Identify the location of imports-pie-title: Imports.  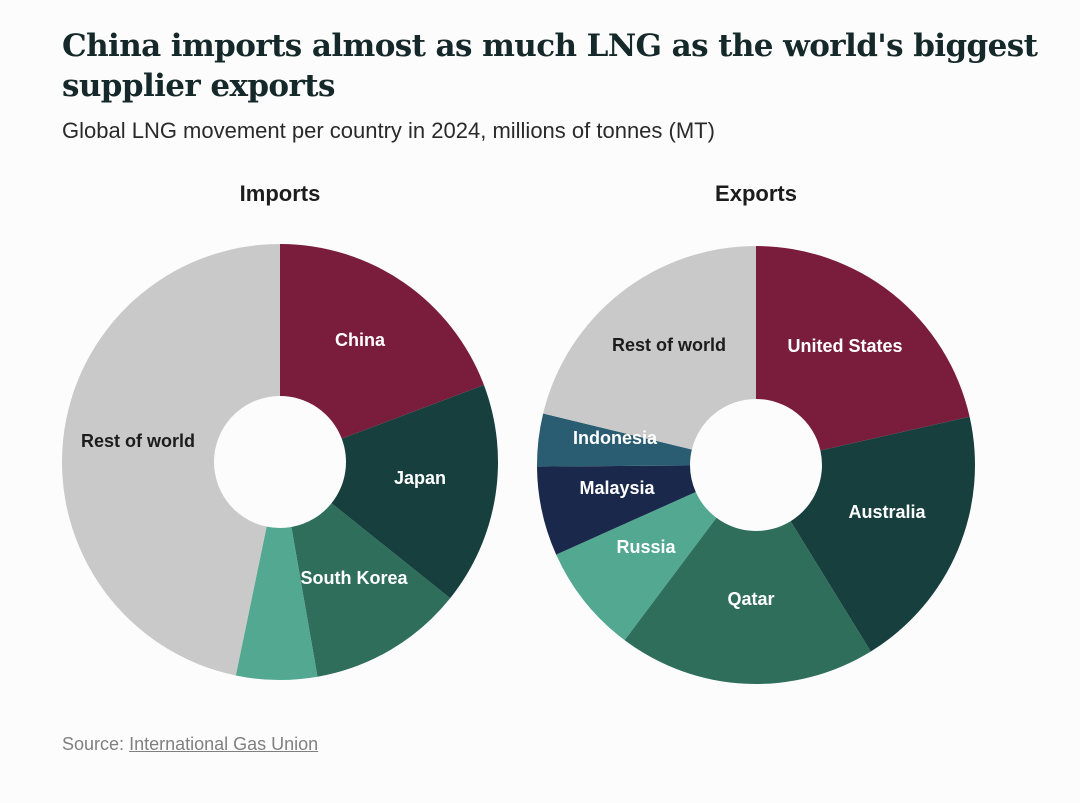
(280, 193).